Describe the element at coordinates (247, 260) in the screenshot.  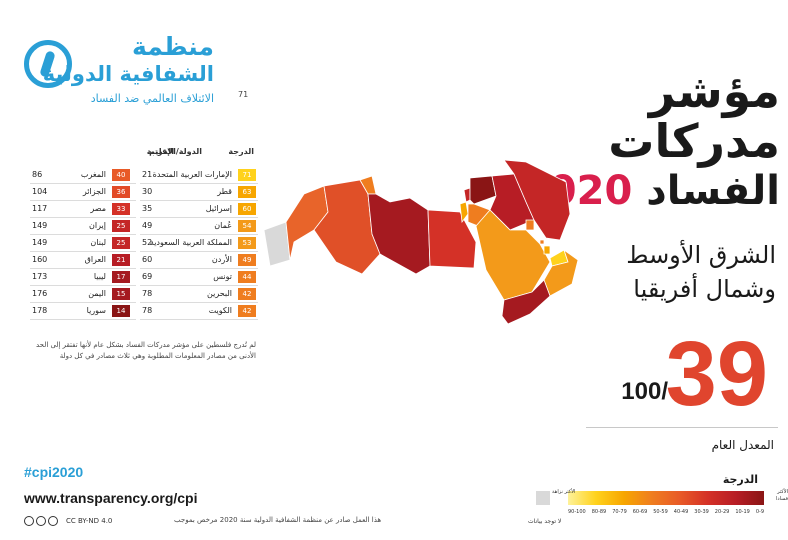
I see `country-score: 49` at that location.